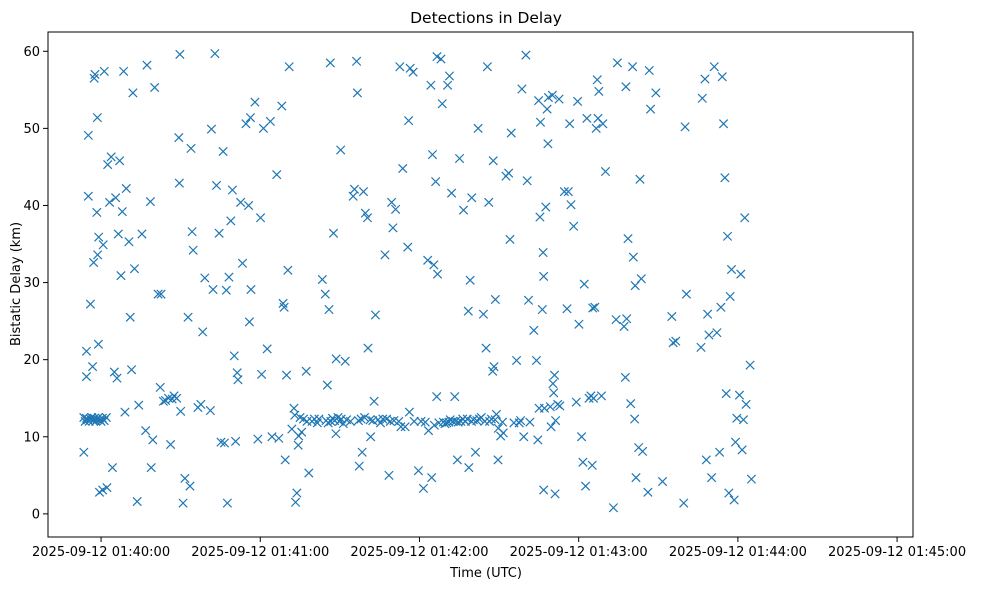 The image size is (989, 590). I want to click on y-tick-label: 30, so click(31, 283).